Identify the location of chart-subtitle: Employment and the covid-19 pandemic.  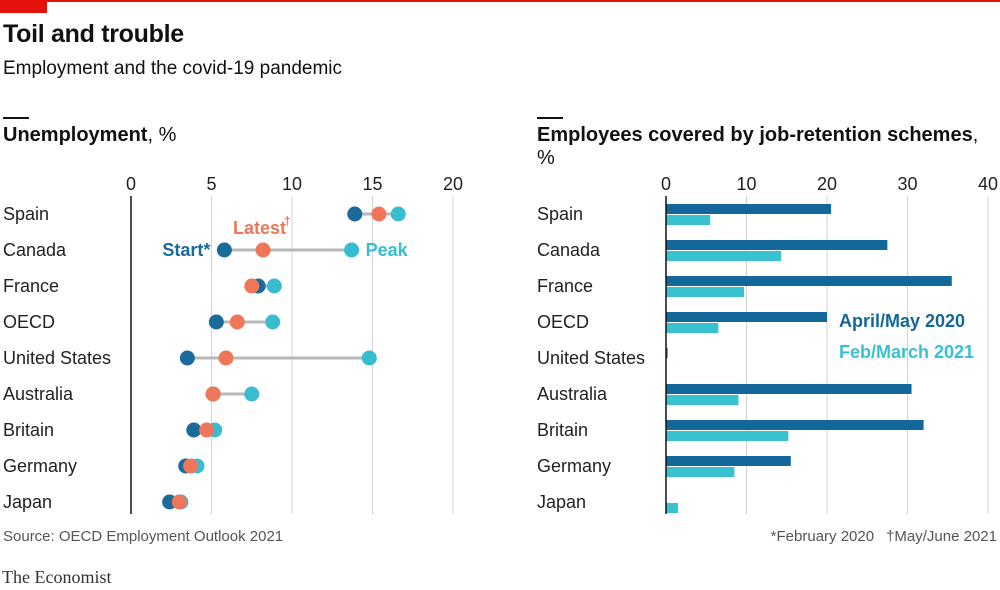
(173, 68).